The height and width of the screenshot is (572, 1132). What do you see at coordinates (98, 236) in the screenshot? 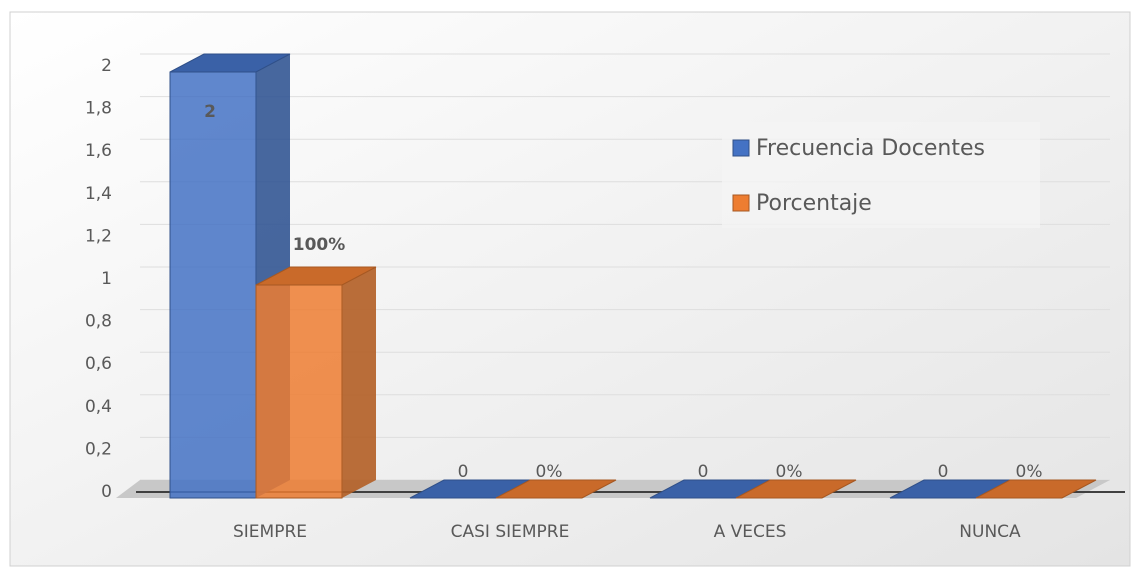
I see `y-tick-label: 1,2` at bounding box center [98, 236].